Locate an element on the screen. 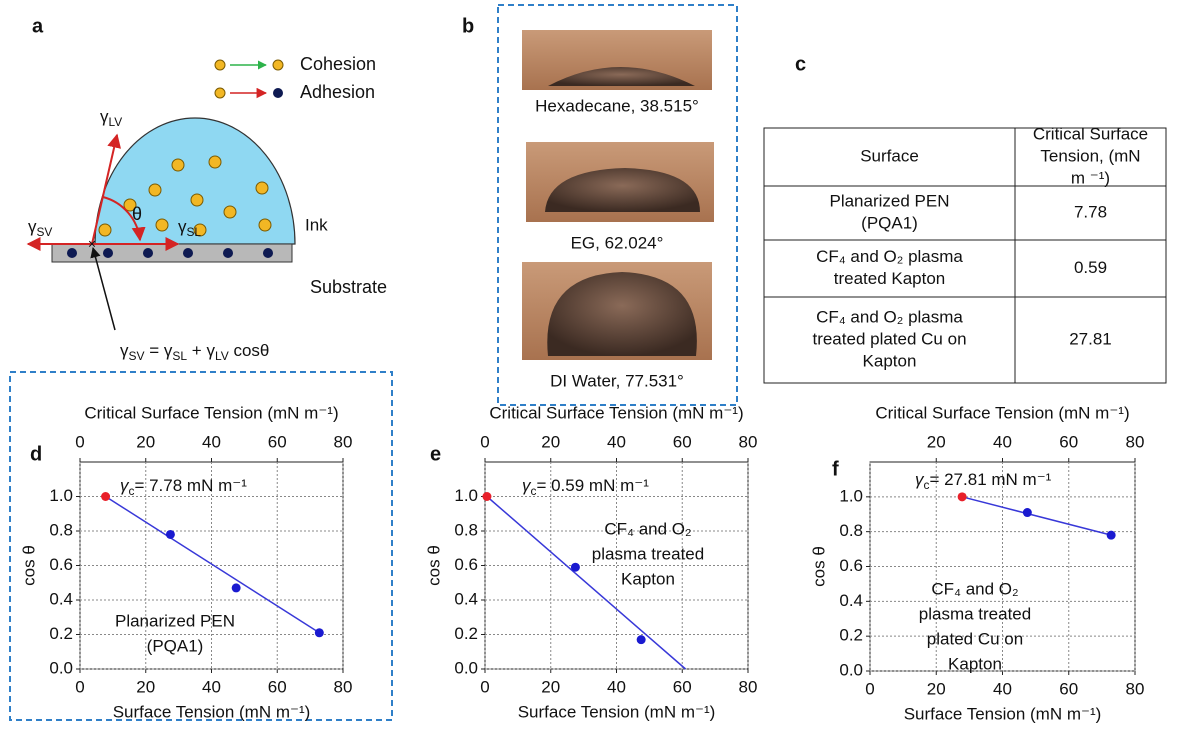 The height and width of the screenshot is (733, 1194). panel-letter: f is located at coordinates (835, 469).